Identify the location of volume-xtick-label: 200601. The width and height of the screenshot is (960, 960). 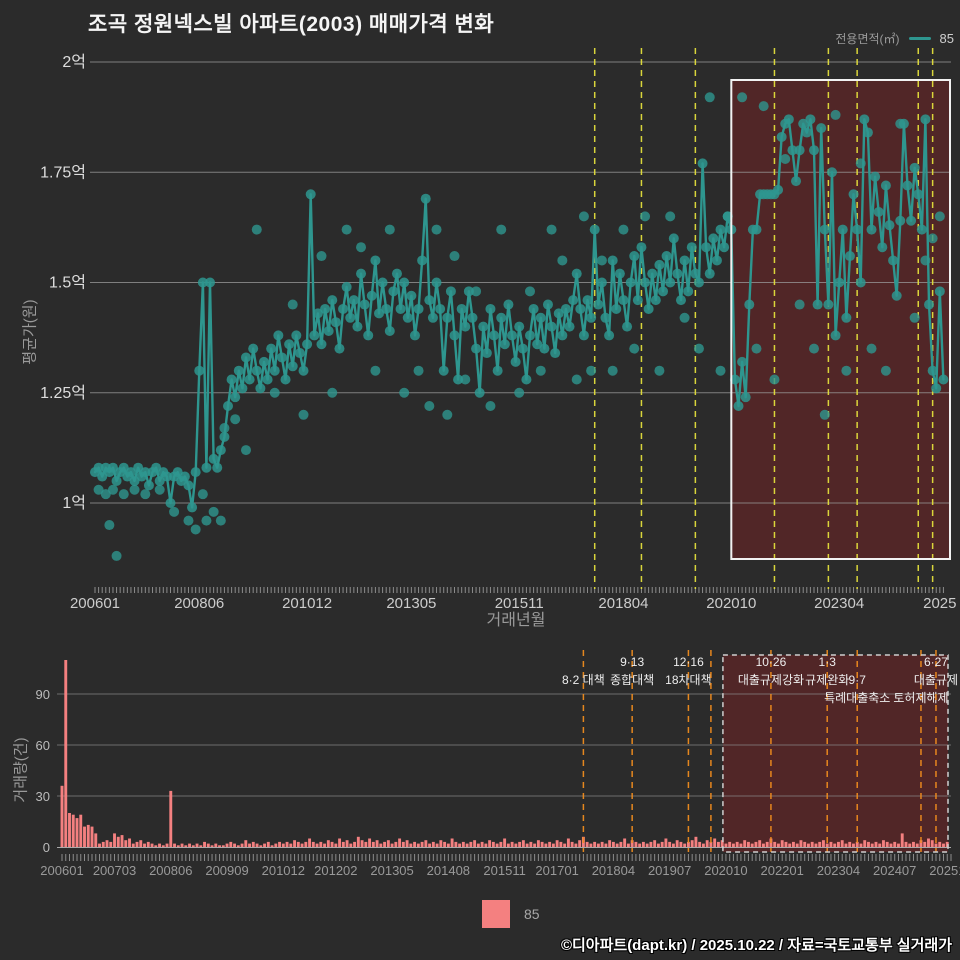
(61, 870).